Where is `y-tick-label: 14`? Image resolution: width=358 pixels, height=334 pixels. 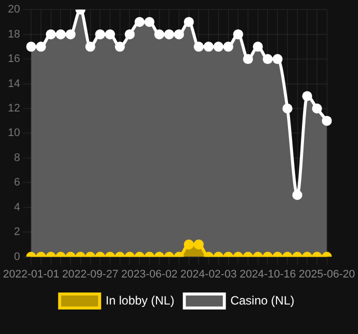 y-tick-label: 14 is located at coordinates (14, 84).